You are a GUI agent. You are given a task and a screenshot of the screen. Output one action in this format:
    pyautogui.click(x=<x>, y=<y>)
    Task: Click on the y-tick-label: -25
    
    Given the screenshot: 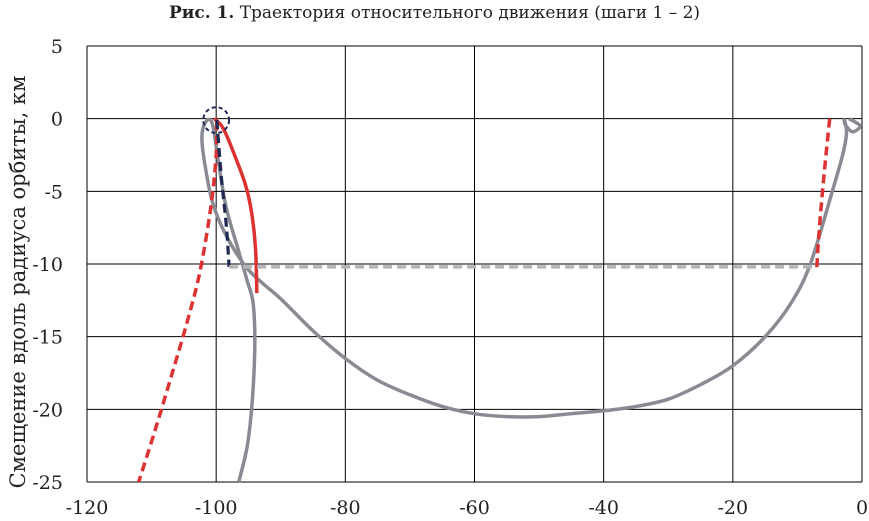 What is the action you would take?
    pyautogui.click(x=47, y=483)
    